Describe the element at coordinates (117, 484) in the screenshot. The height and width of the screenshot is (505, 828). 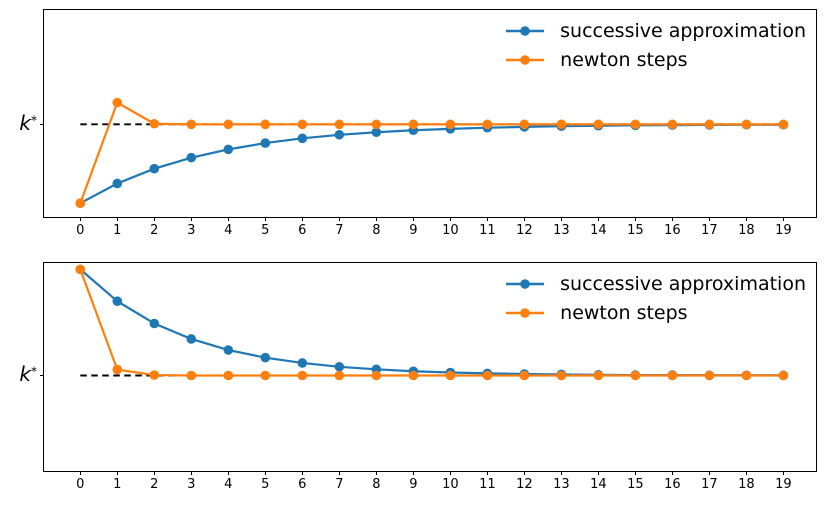
I see `x-tick-label: 1` at that location.